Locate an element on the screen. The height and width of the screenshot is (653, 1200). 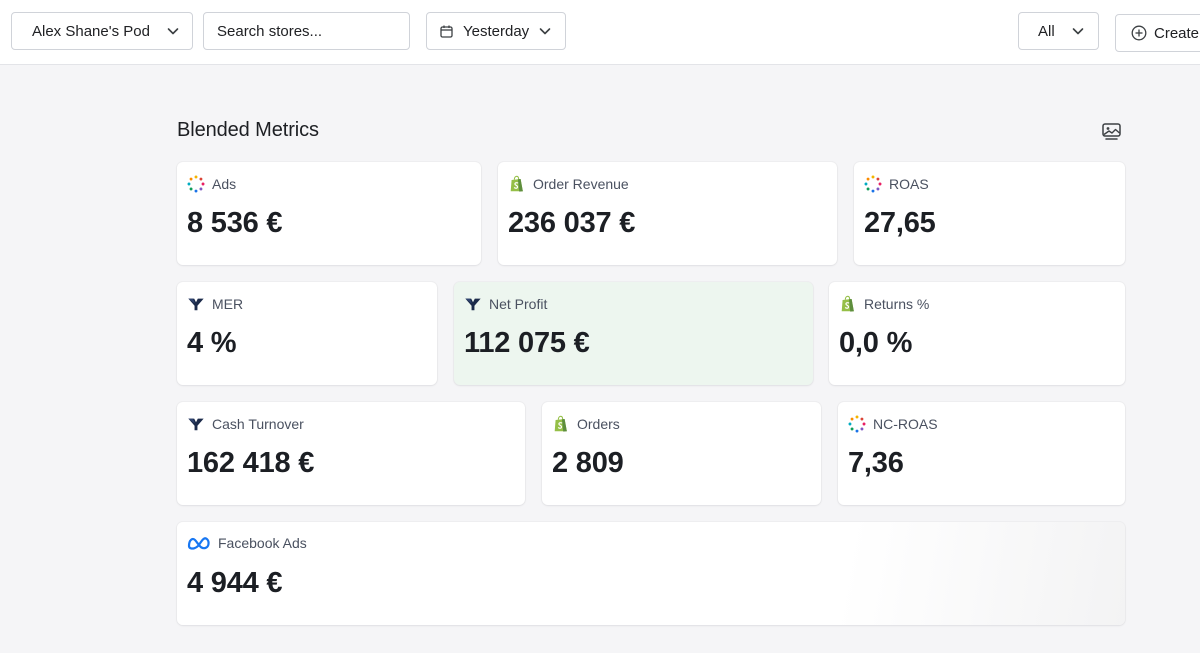
date-range-picker: Yesterday is located at coordinates (496, 31).